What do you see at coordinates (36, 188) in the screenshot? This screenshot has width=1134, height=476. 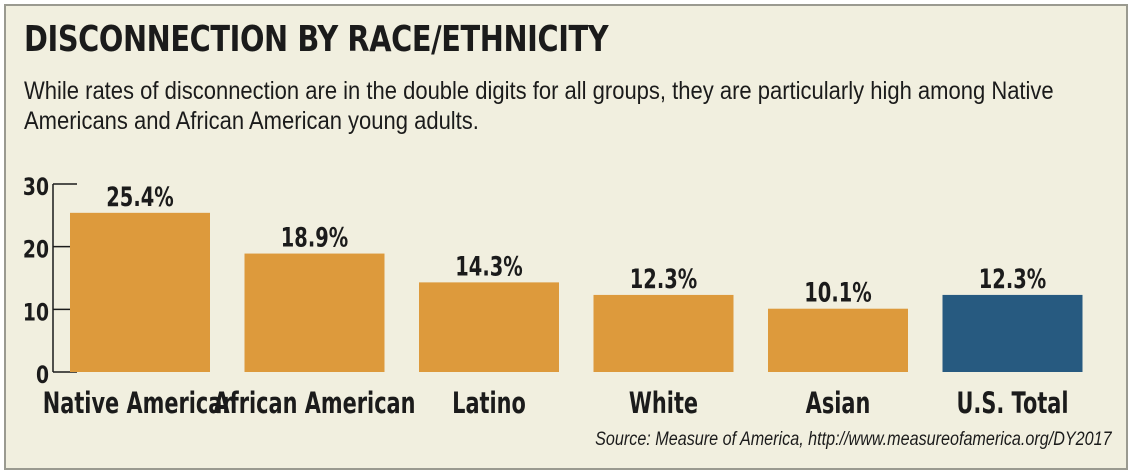 I see `y-tick-label: 30` at bounding box center [36, 188].